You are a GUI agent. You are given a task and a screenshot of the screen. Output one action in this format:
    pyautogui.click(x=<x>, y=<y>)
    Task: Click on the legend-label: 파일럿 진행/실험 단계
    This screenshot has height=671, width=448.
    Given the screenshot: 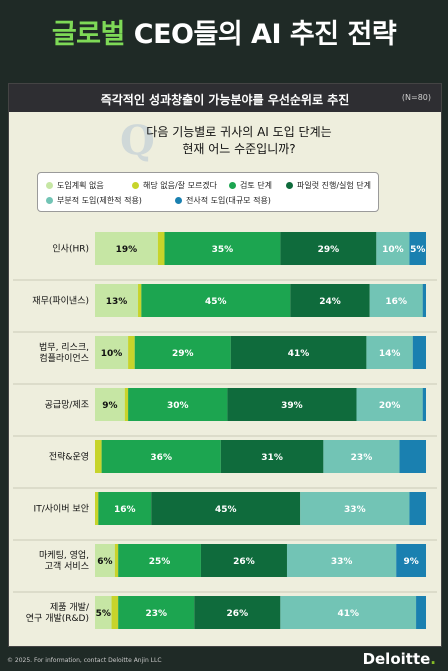 What is the action you would take?
    pyautogui.click(x=334, y=185)
    